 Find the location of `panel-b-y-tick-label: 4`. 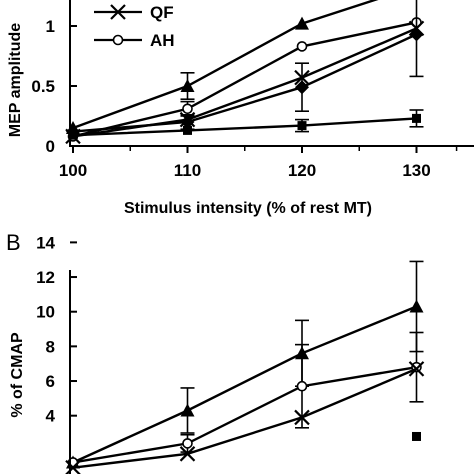

panel-b-y-tick-label: 4 is located at coordinates (51, 416).